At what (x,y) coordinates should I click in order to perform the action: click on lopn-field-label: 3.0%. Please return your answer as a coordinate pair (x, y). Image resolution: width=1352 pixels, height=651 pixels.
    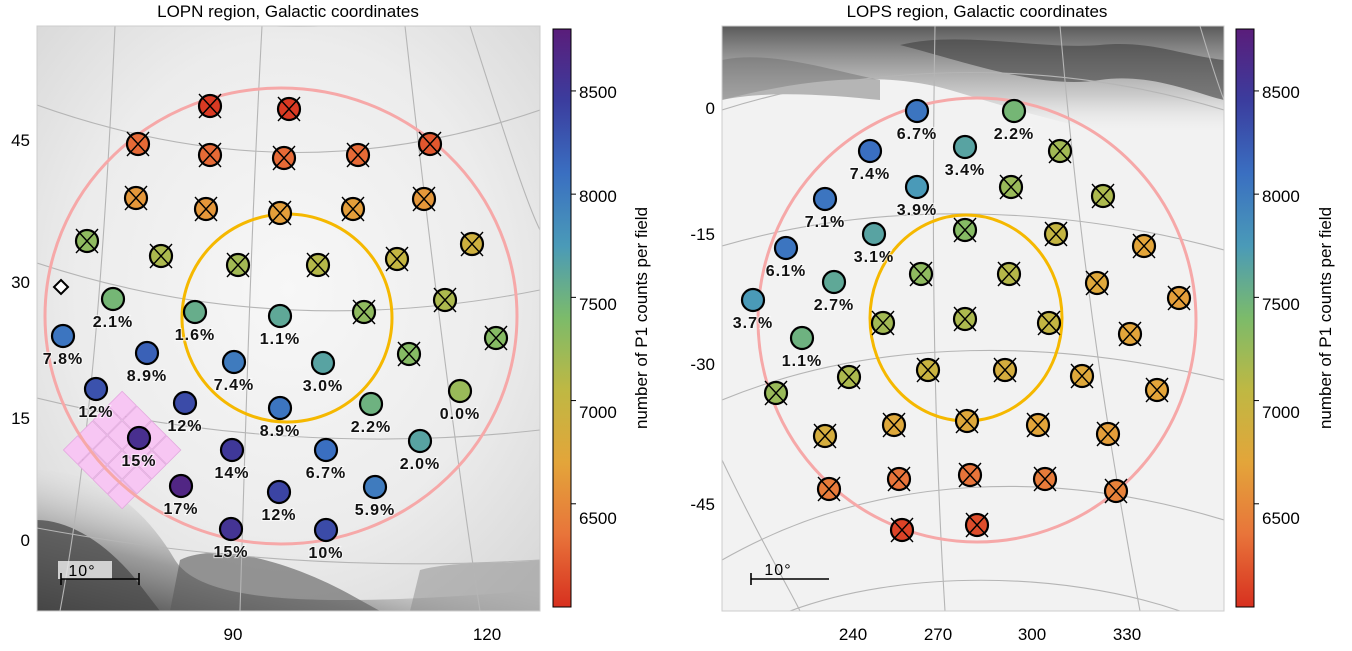
    Looking at the image, I should click on (323, 386).